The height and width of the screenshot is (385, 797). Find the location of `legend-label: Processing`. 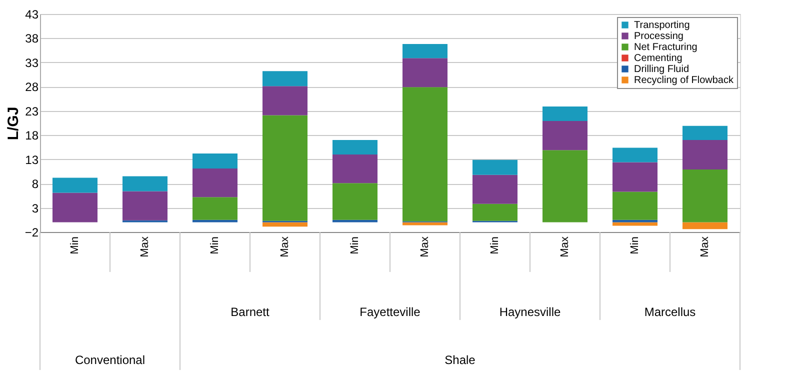

legend-label: Processing is located at coordinates (659, 36).